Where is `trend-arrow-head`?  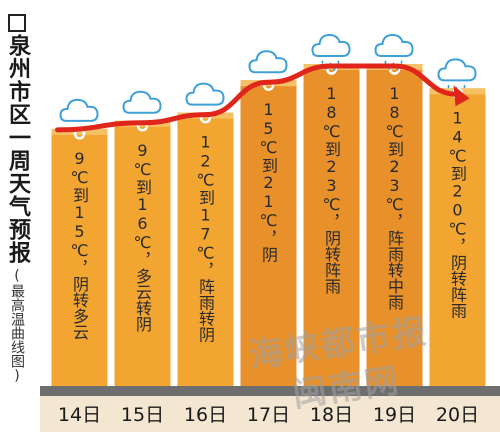 trend-arrow-head is located at coordinates (461, 96).